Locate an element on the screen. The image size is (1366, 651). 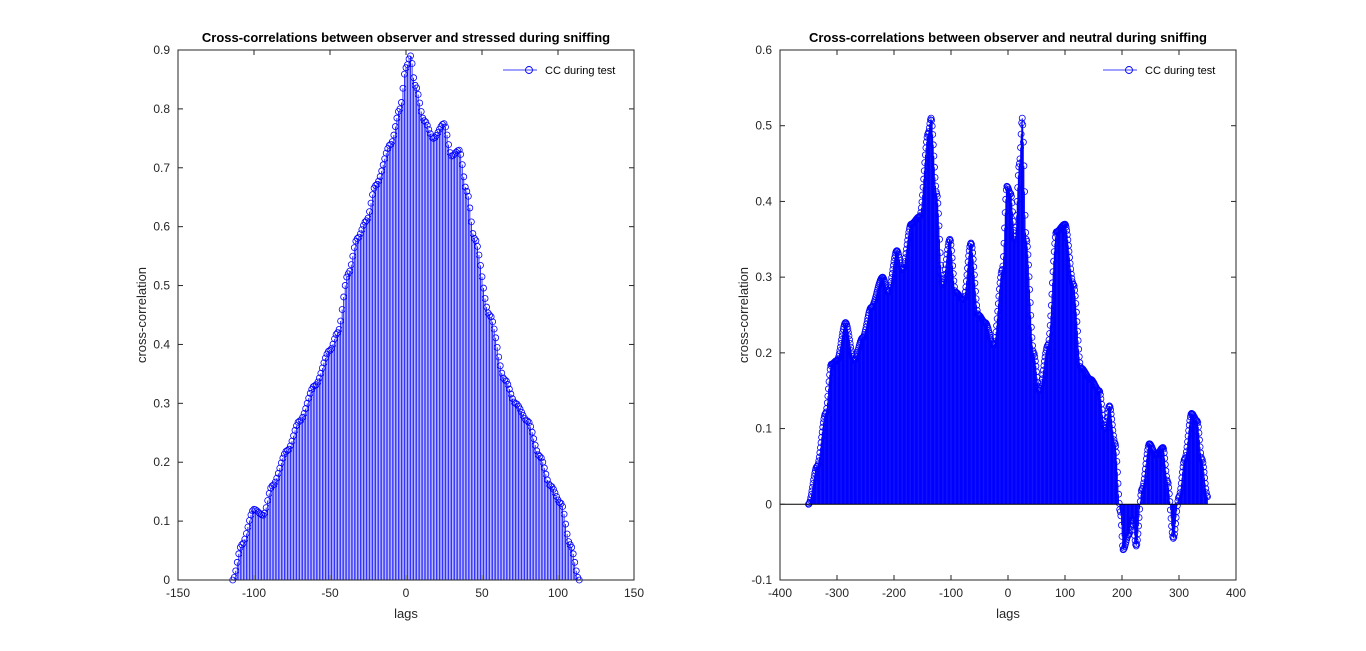
legend-box is located at coordinates (562, 70).